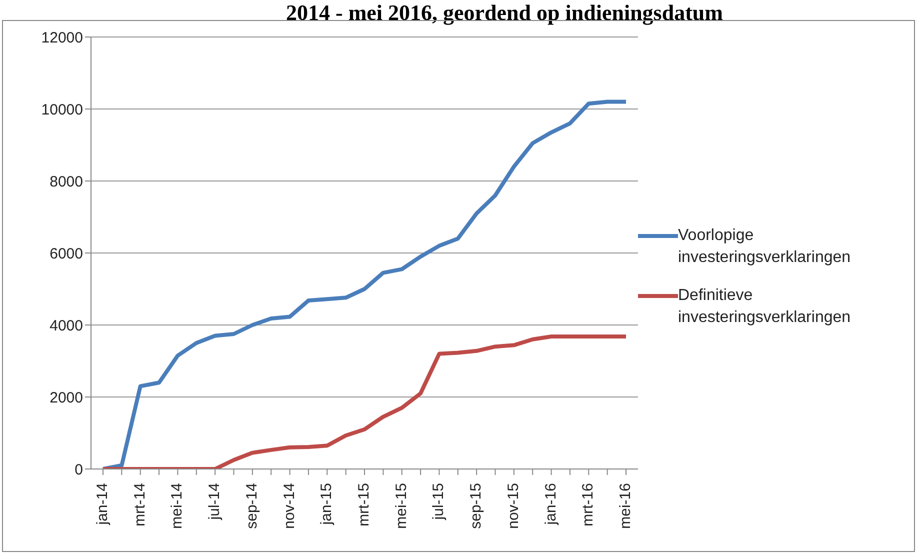 The image size is (919, 558). What do you see at coordinates (401, 506) in the screenshot?
I see `x-tick-label: mei-15` at bounding box center [401, 506].